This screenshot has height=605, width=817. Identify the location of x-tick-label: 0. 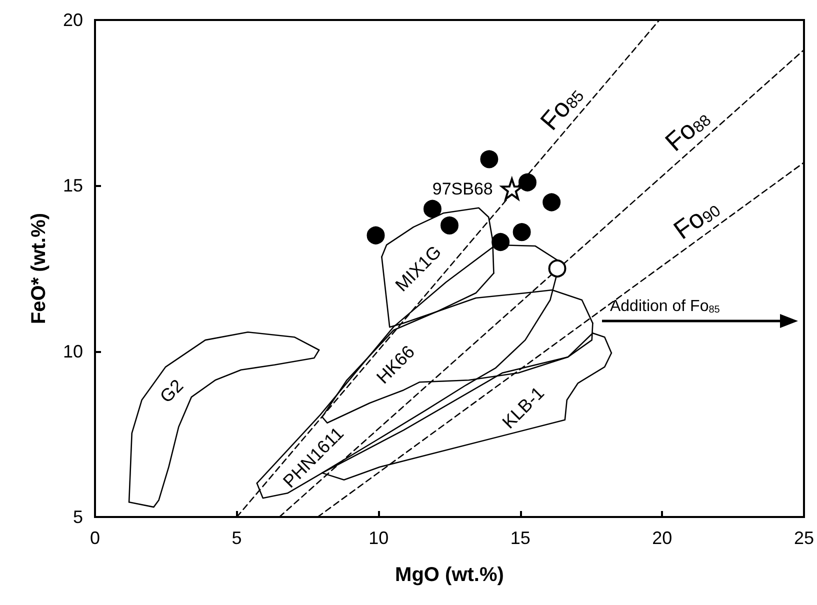
(95, 538).